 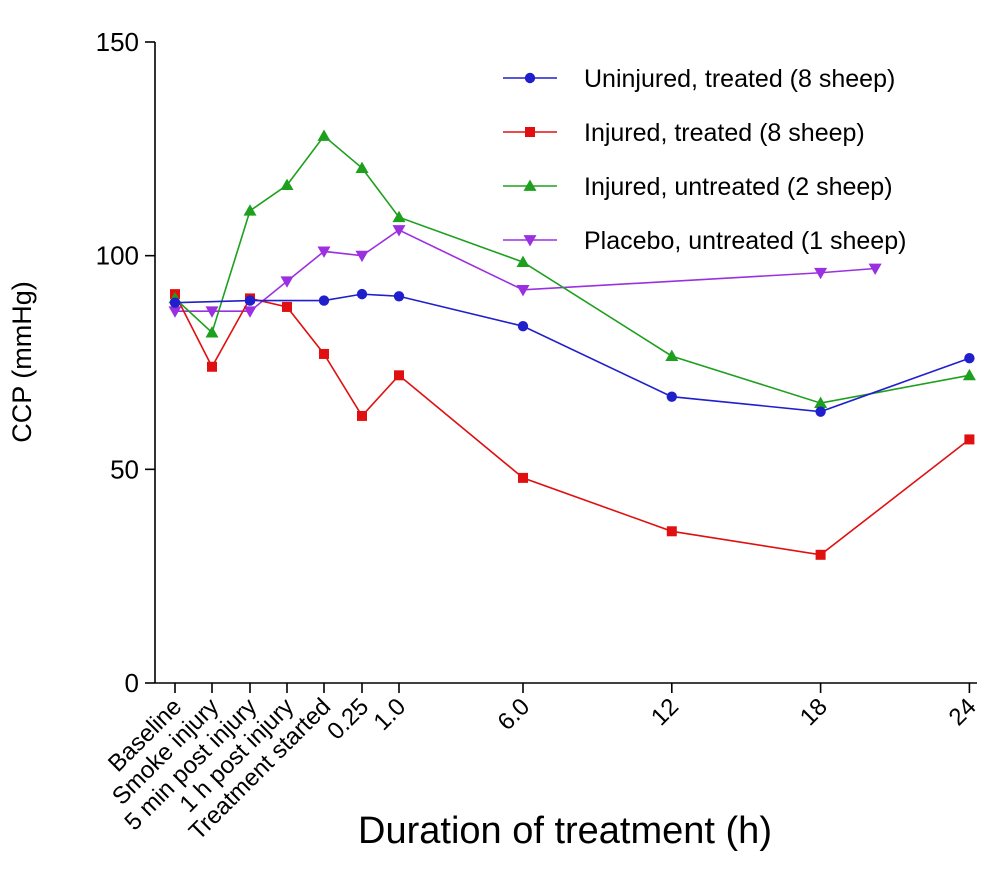 I want to click on y-tick-label-50: 50, so click(x=124, y=469).